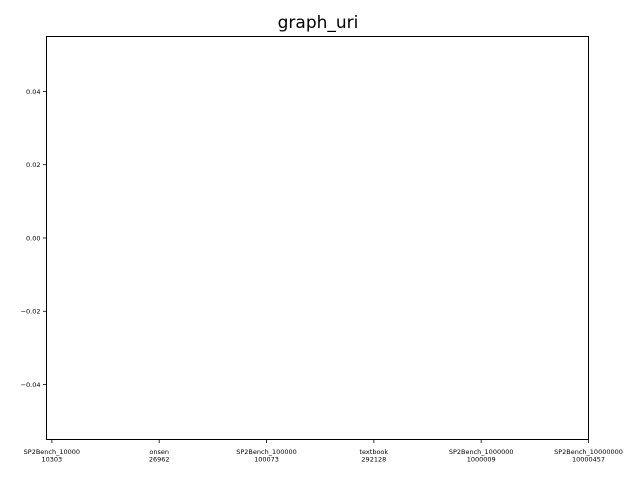  What do you see at coordinates (266, 460) in the screenshot?
I see `x-tick-label: 100073` at bounding box center [266, 460].